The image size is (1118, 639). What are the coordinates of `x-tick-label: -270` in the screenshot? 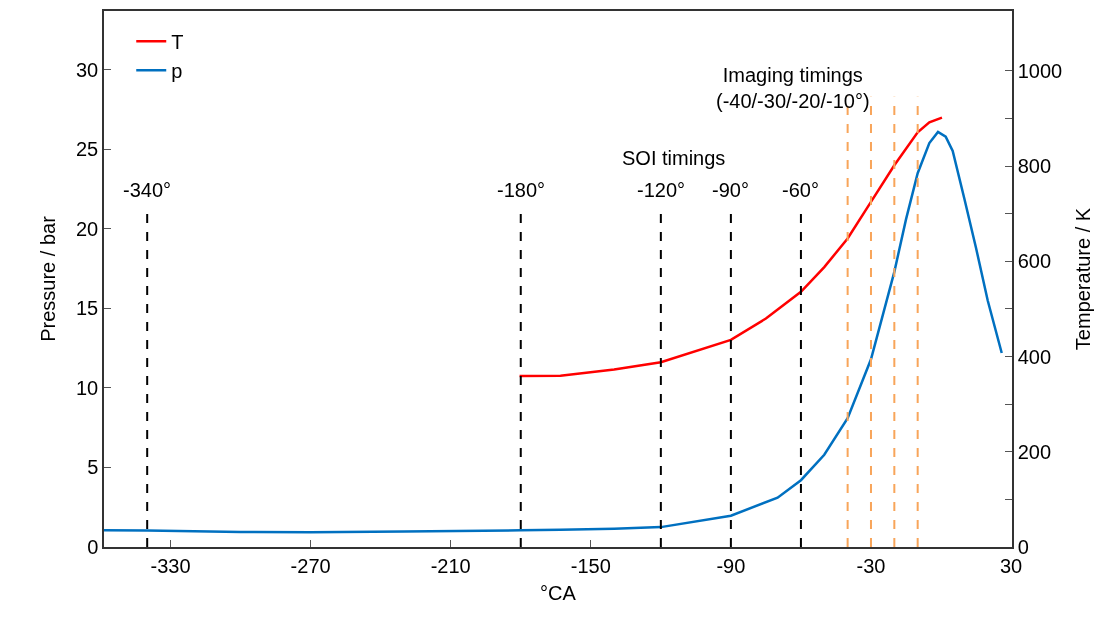 It's located at (310, 565).